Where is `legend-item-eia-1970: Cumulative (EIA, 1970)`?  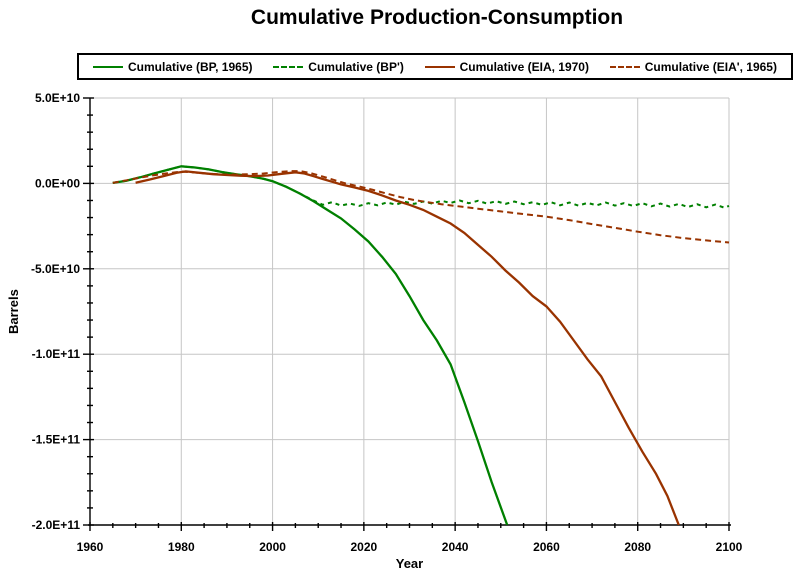
legend-item-eia-1970: Cumulative (EIA, 1970) is located at coordinates (506, 66).